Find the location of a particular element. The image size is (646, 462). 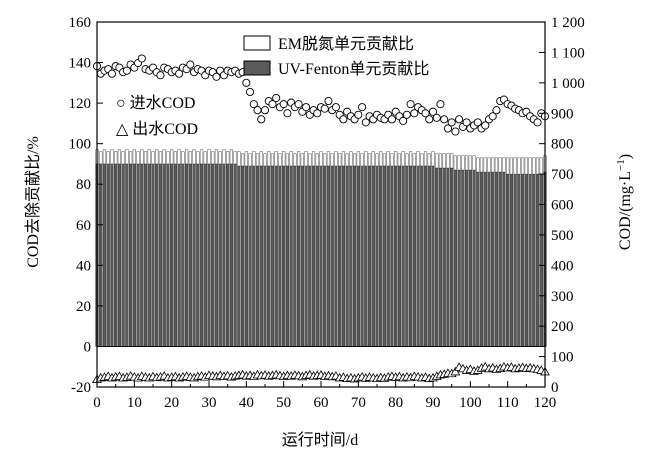

x-tick-label: 100 is located at coordinates (470, 403).